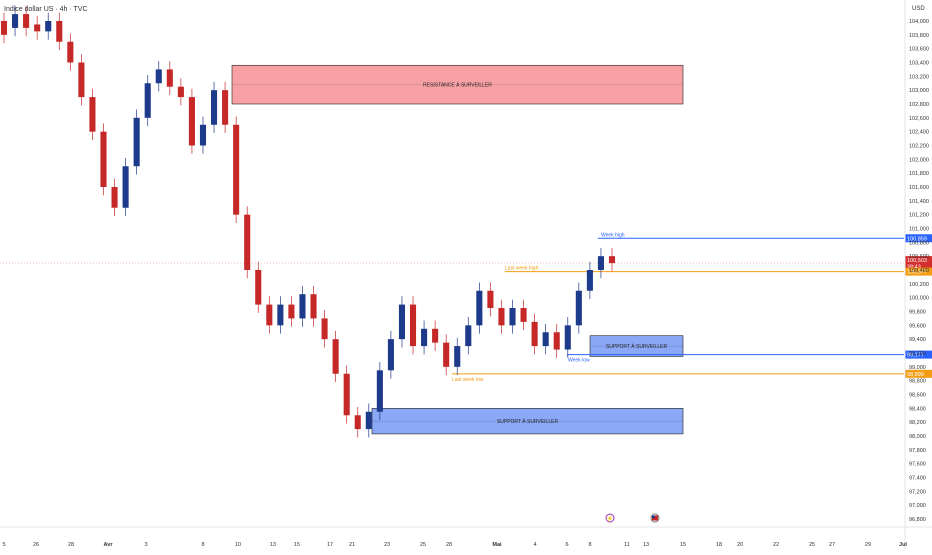 This screenshot has width=932, height=555. What do you see at coordinates (919, 216) in the screenshot?
I see `y-tick-label: 101,200` at bounding box center [919, 216].